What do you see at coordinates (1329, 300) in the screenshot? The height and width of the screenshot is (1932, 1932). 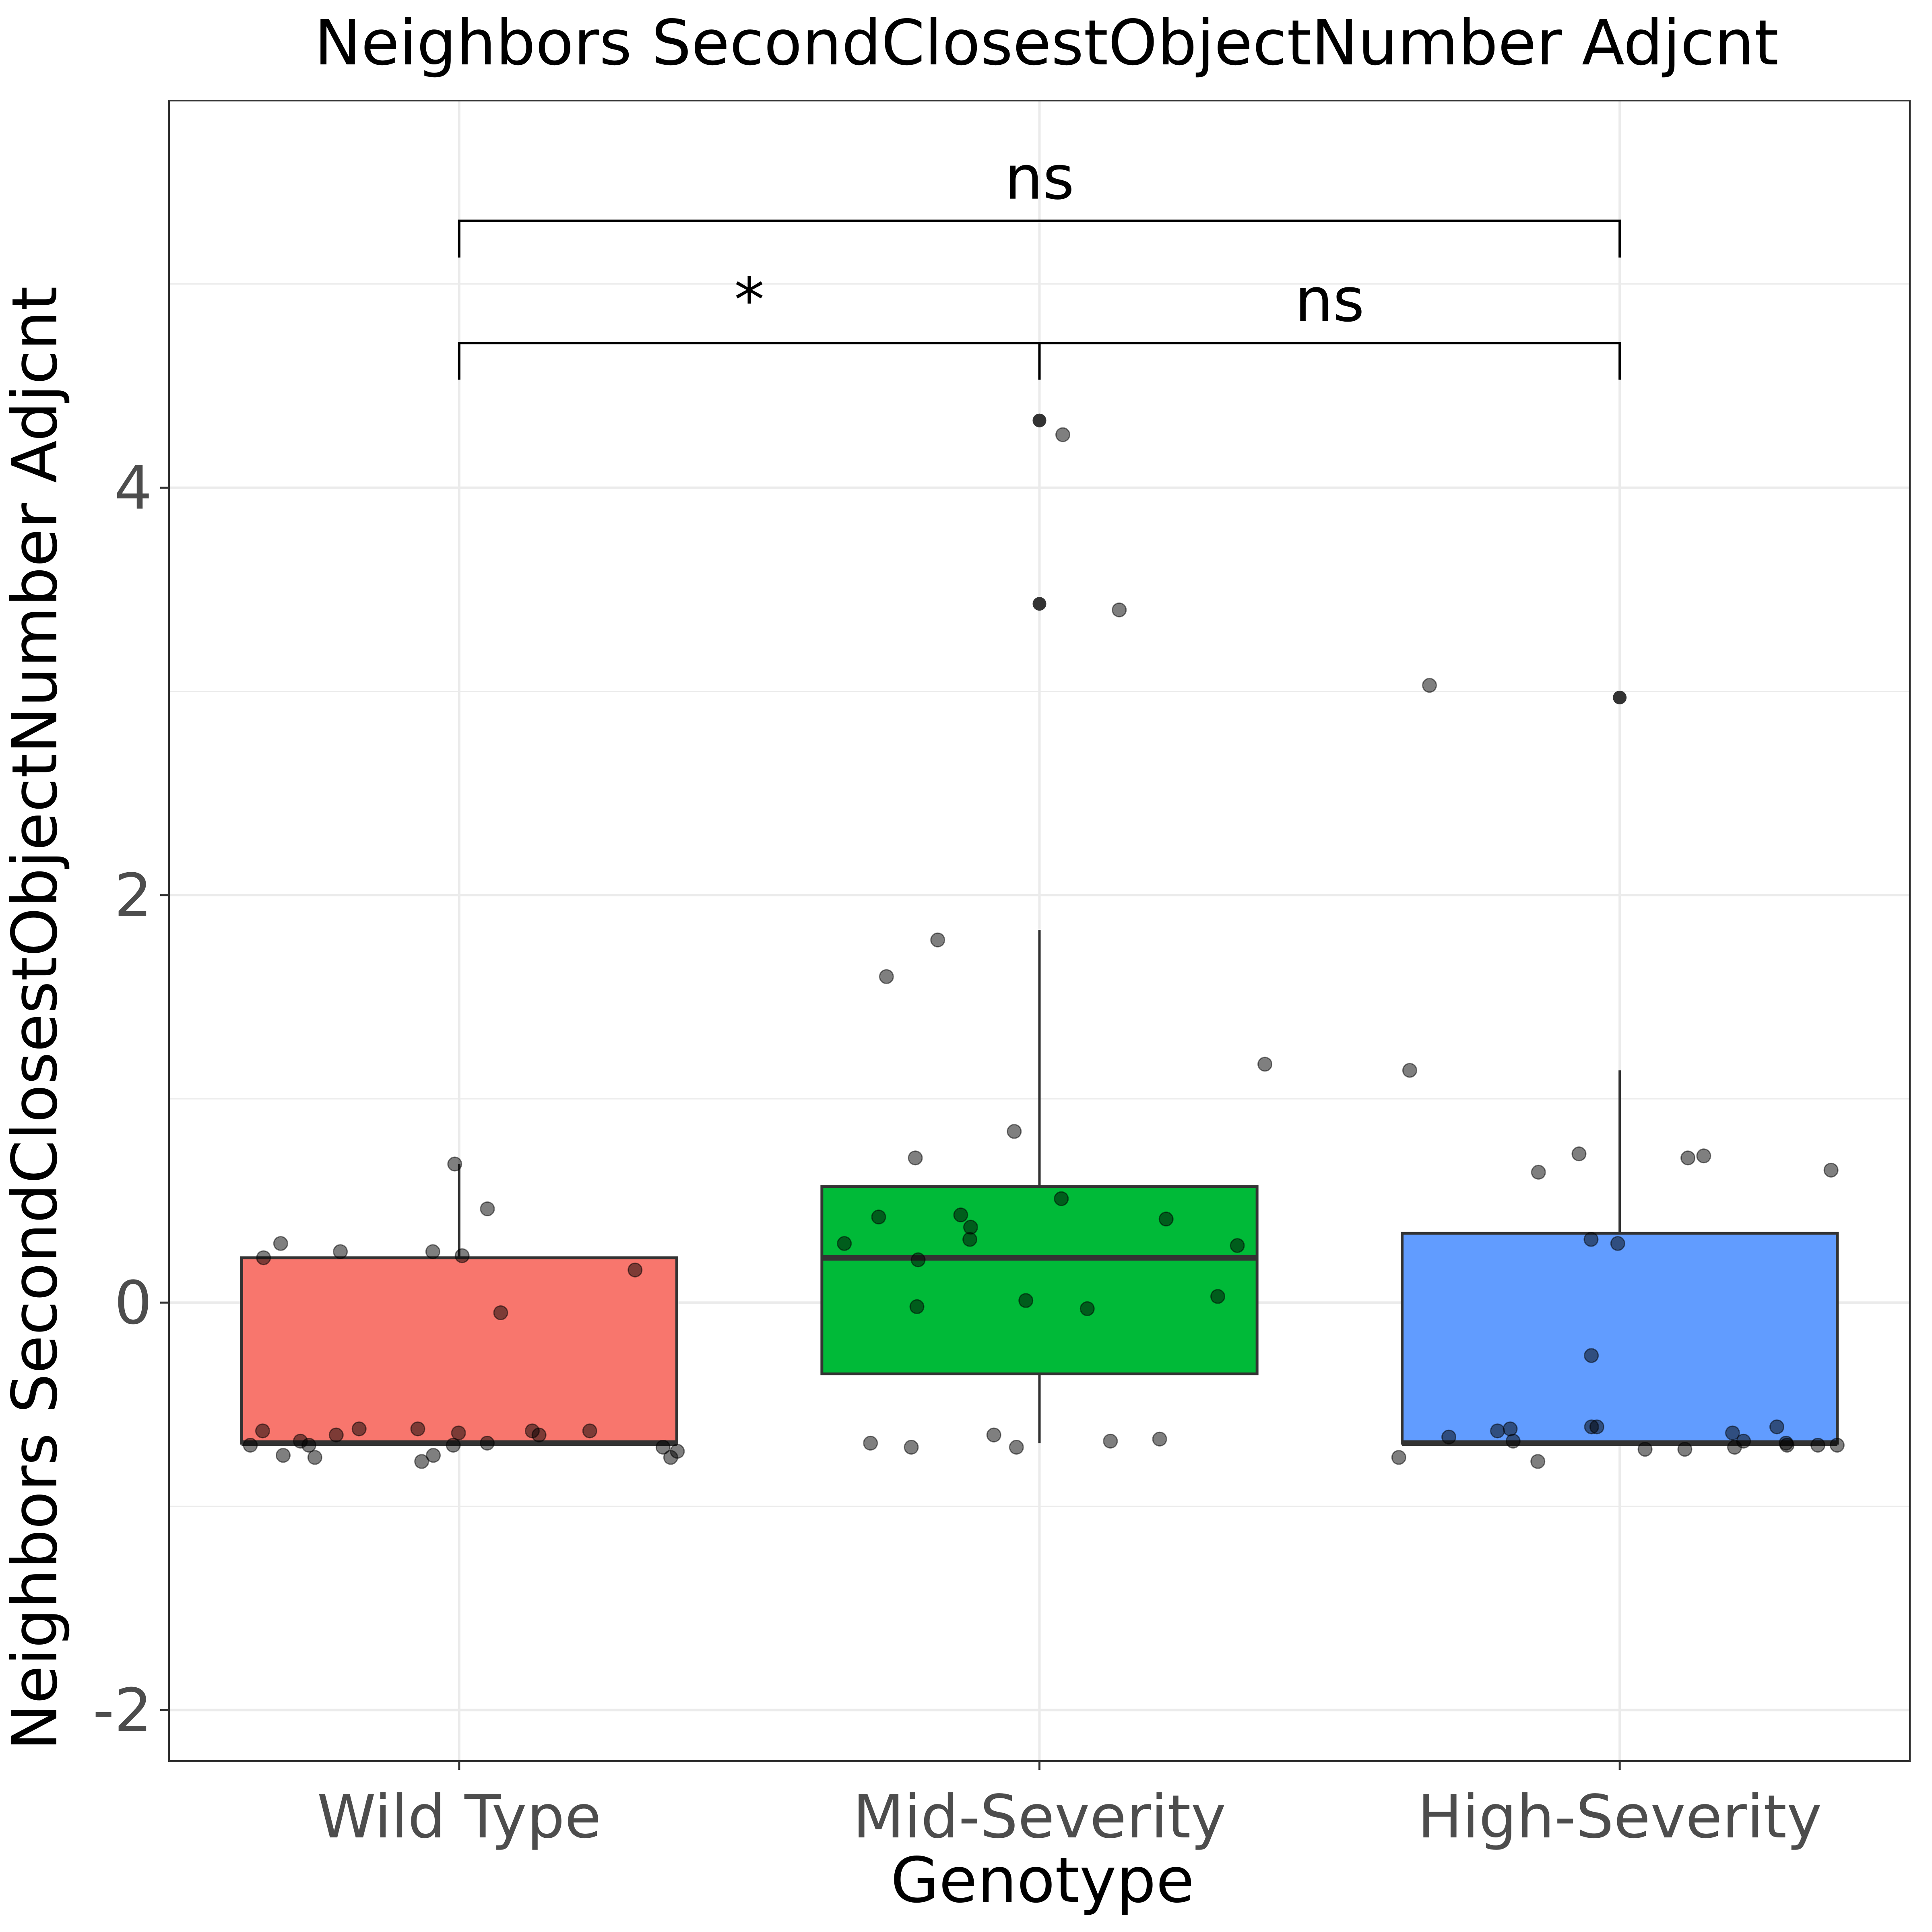 I see `significance-label: ns` at bounding box center [1329, 300].